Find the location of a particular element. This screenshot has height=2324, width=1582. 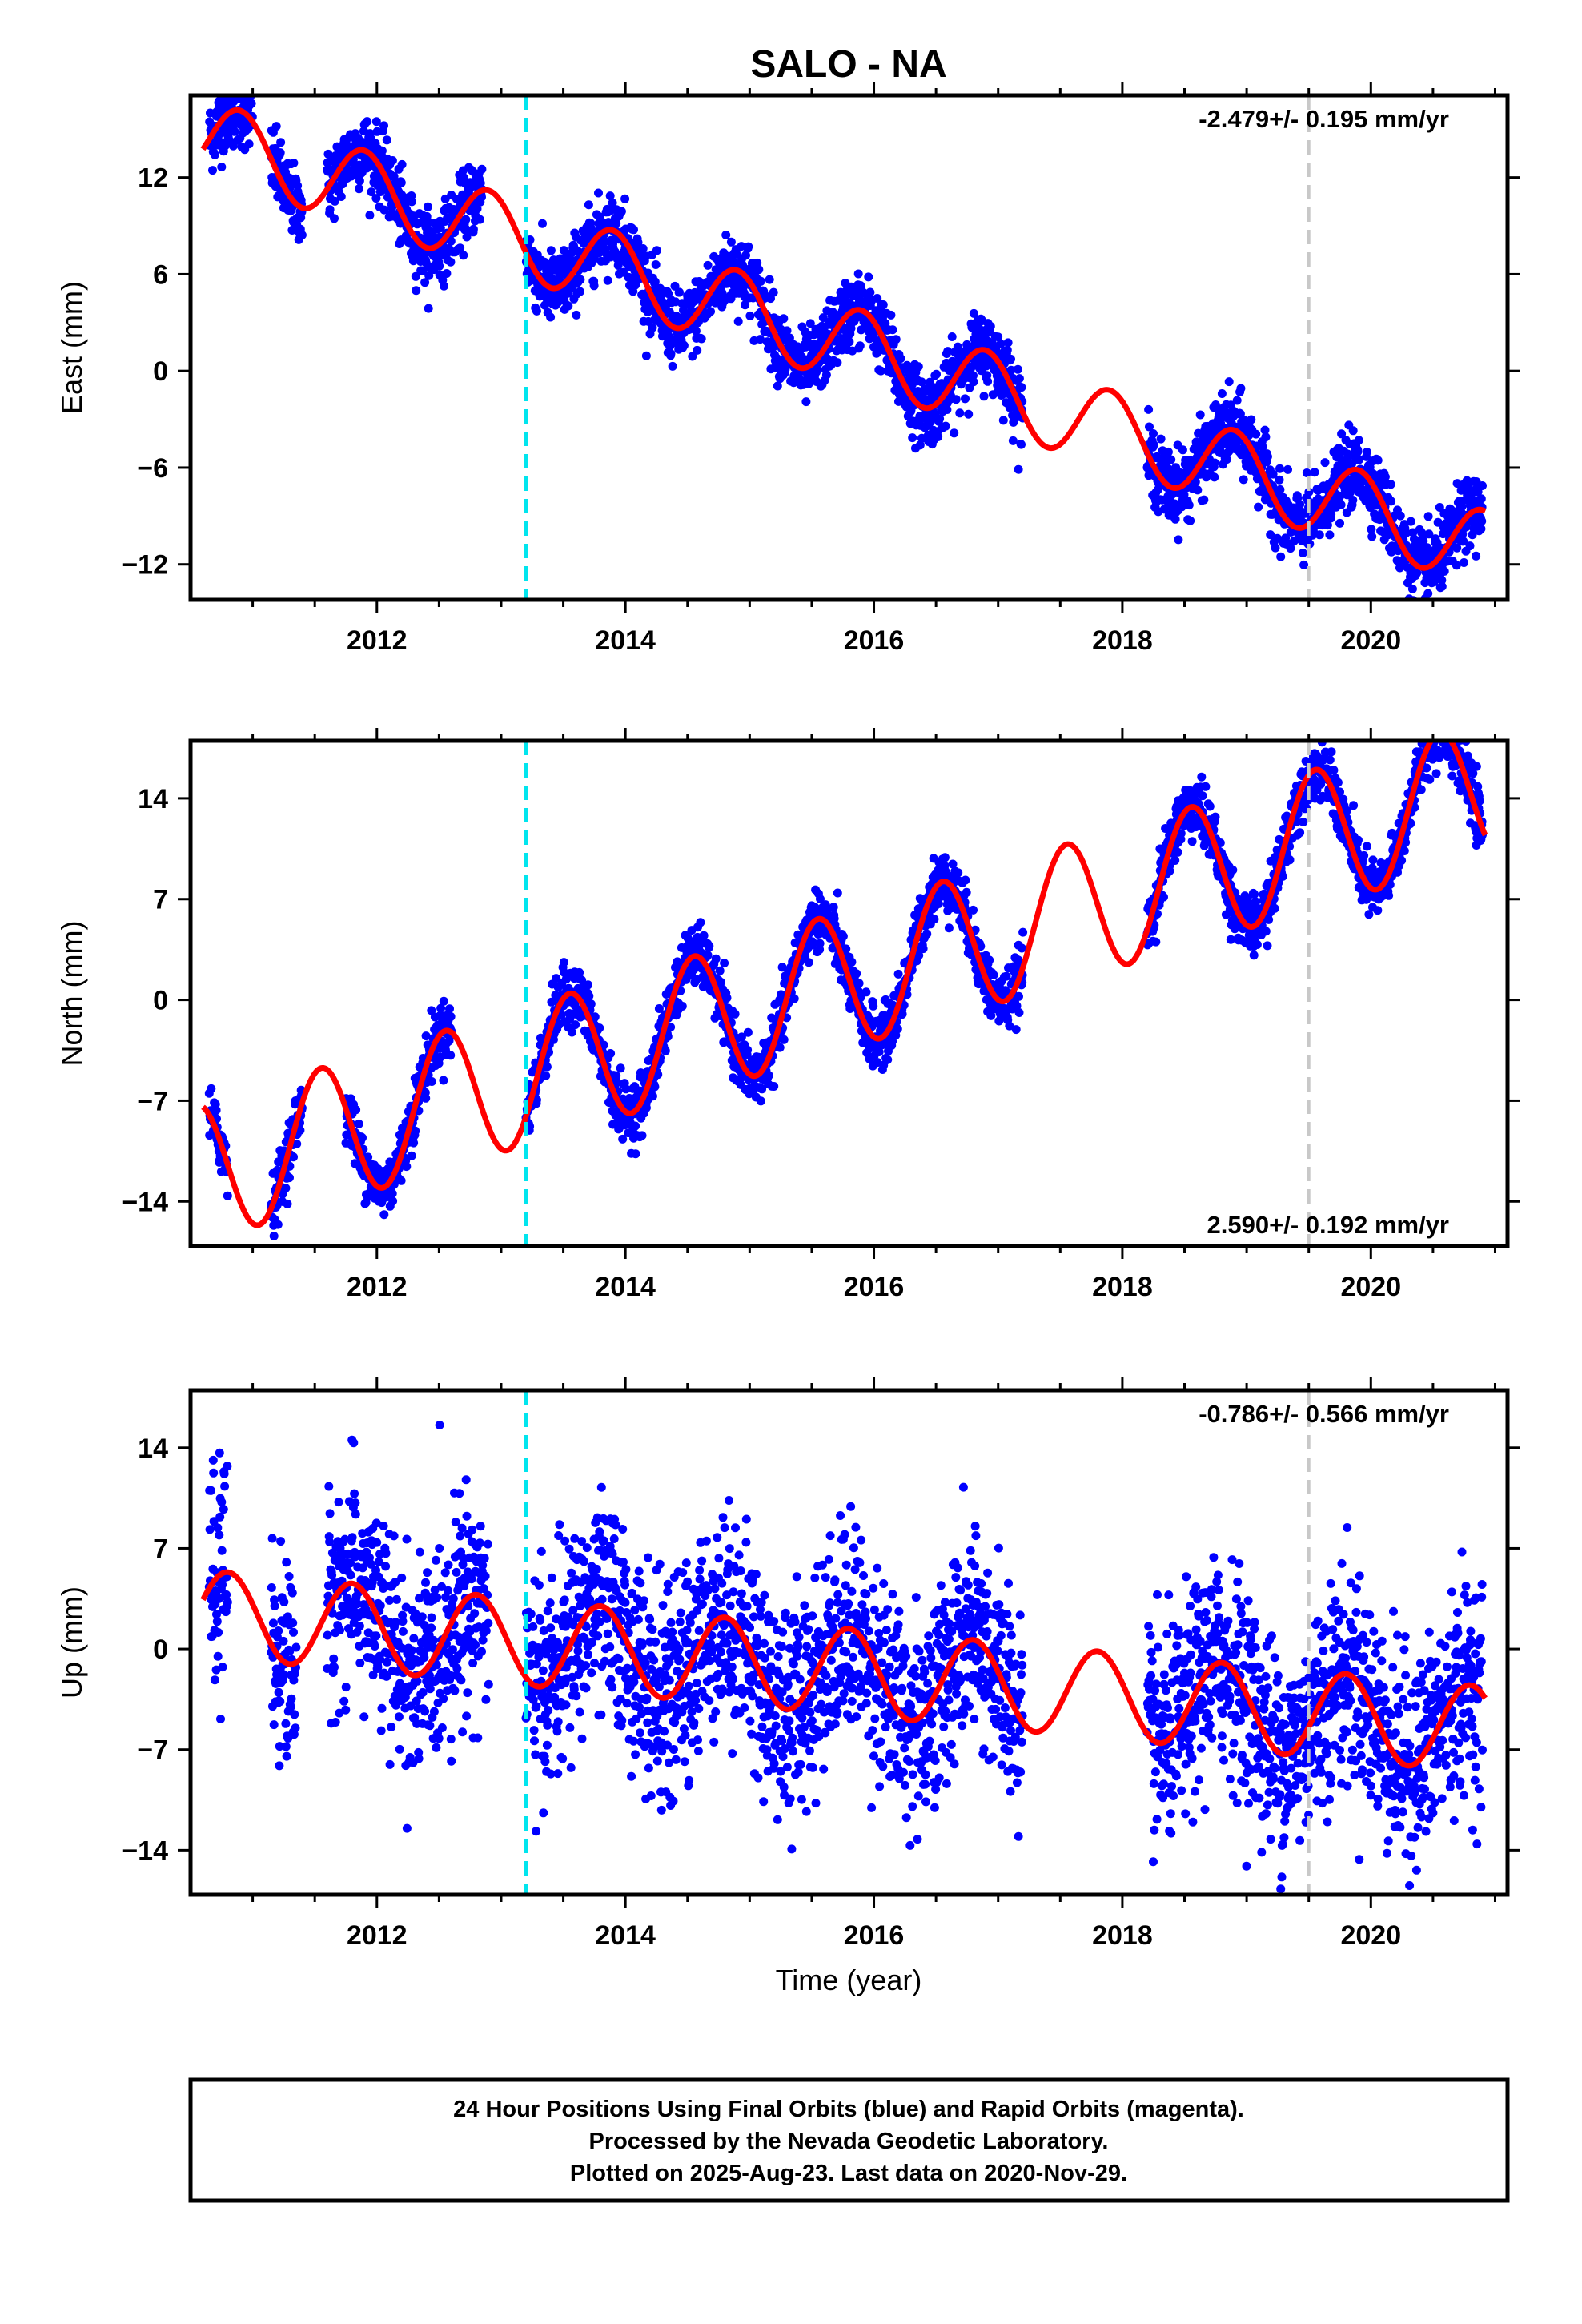

y-tick-label: −6 is located at coordinates (152, 469).